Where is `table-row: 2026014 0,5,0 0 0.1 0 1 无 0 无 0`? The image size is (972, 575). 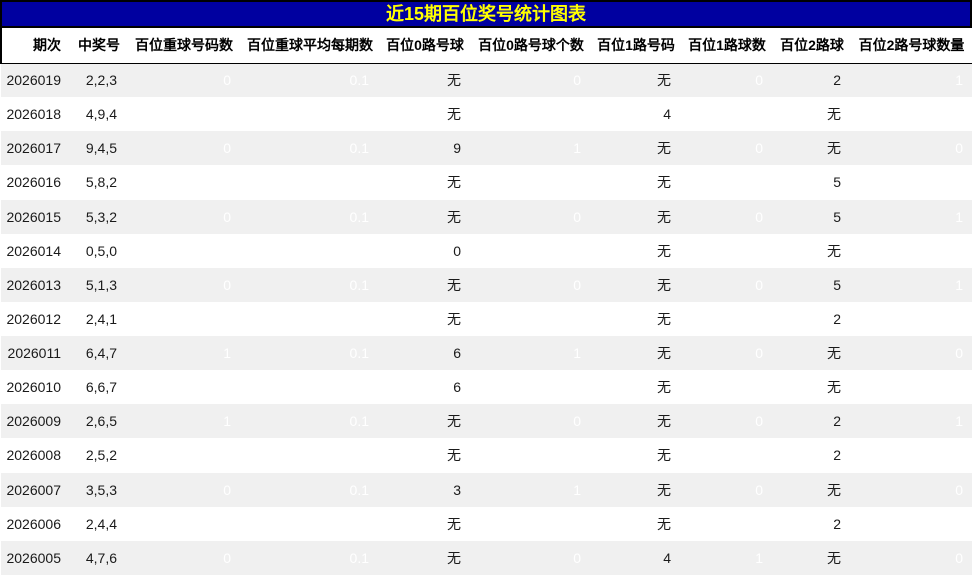 table-row: 2026014 0,5,0 0 0.1 0 1 无 0 无 0 is located at coordinates (486, 250).